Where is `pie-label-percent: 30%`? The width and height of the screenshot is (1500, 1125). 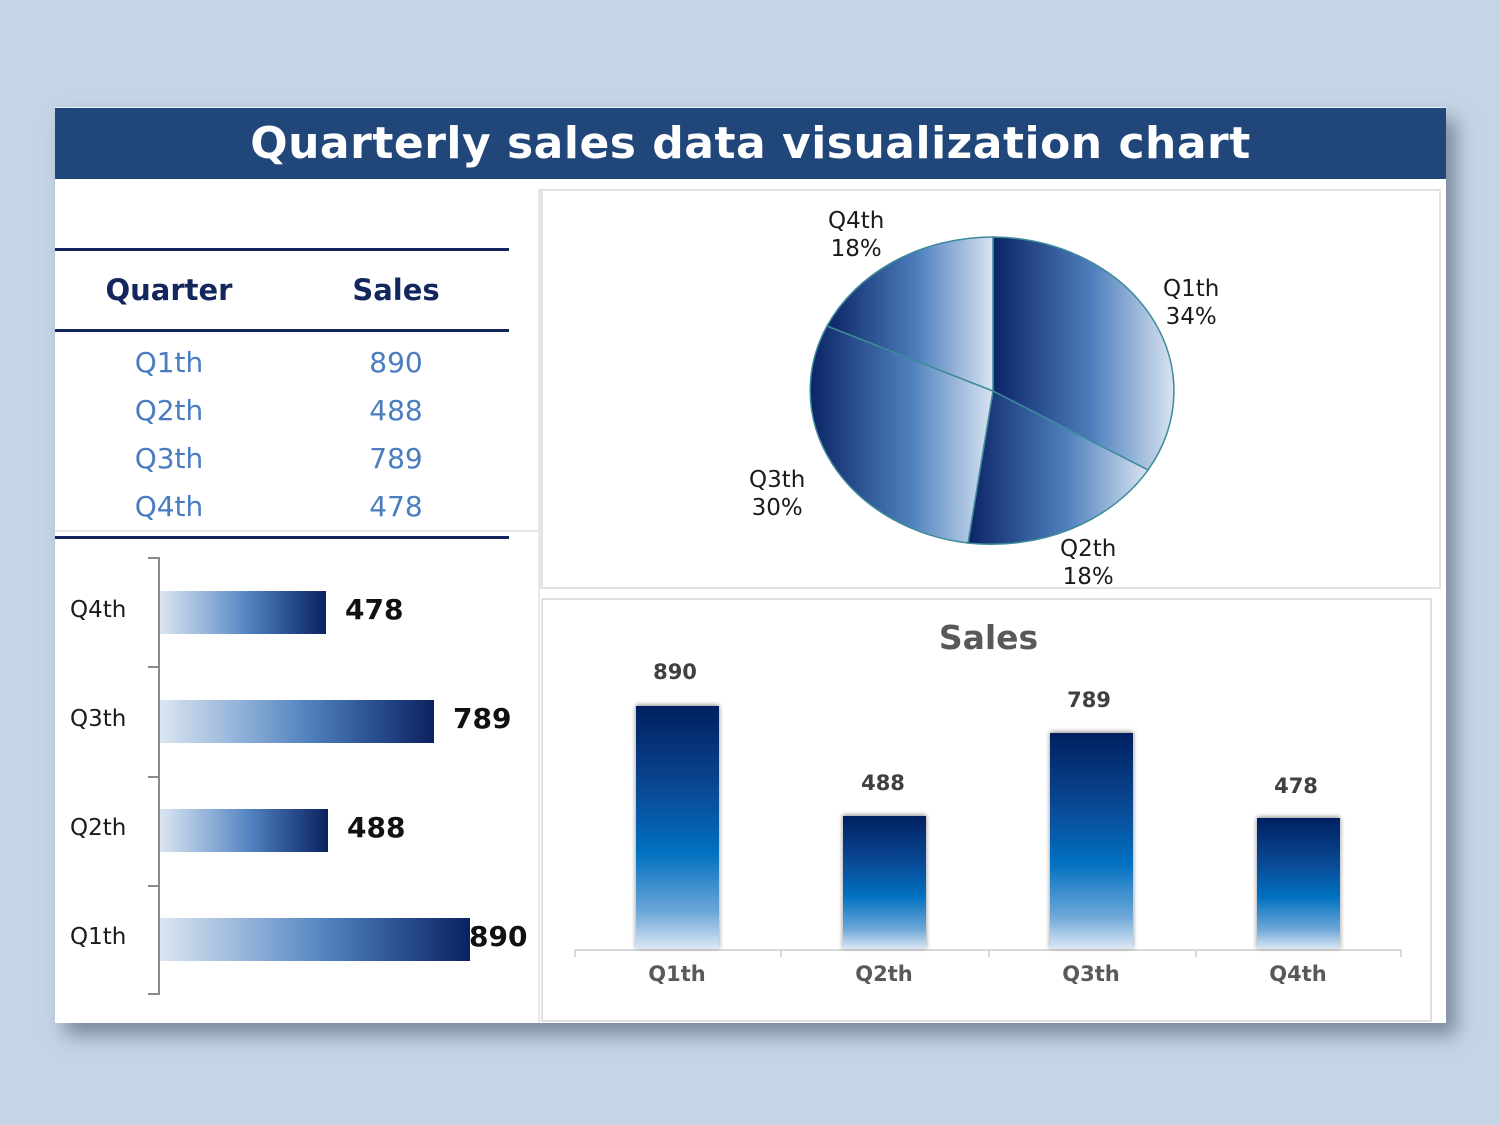
pie-label-percent: 30% is located at coordinates (777, 508).